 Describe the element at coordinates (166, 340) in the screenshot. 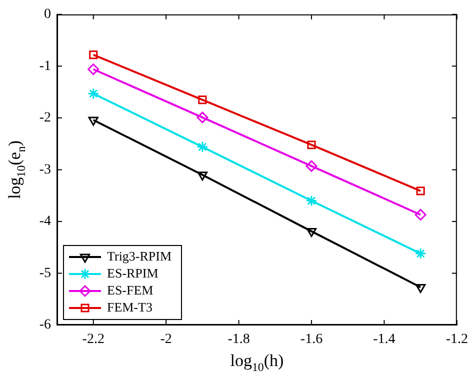

I see `x-tick-label: -2` at that location.